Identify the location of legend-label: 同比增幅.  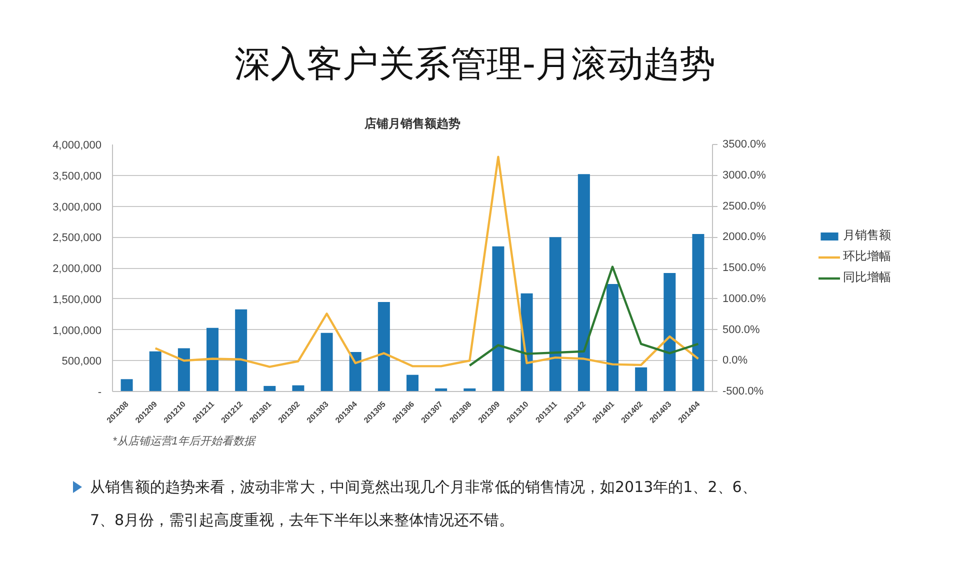
(867, 277).